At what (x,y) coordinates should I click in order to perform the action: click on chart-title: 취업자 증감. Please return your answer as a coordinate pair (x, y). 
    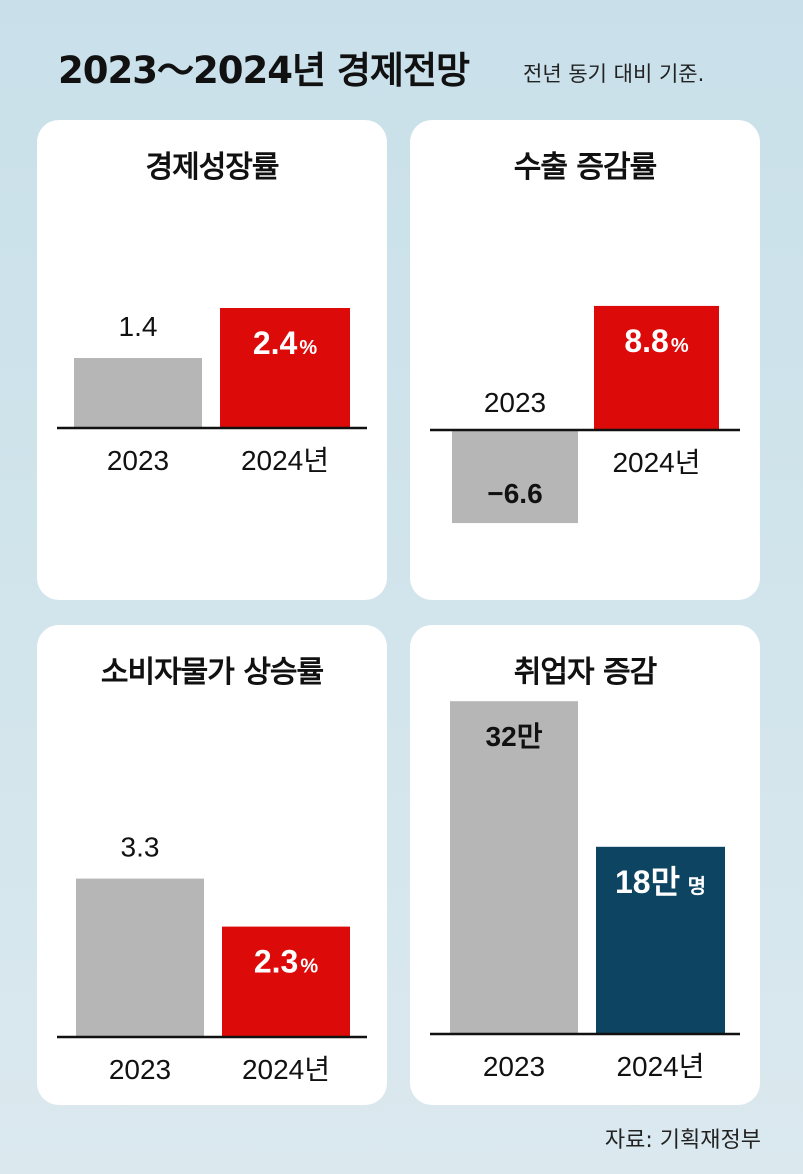
    Looking at the image, I should click on (585, 672).